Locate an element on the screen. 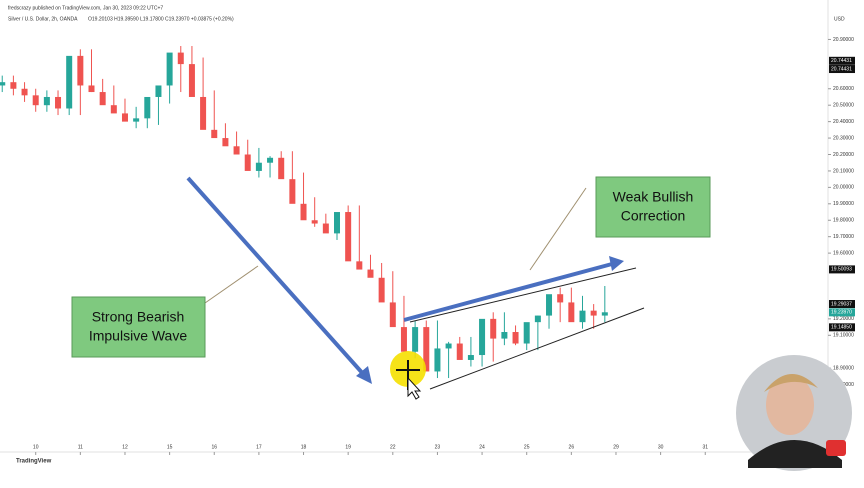 The height and width of the screenshot is (488, 864). x-tick-label: 16 is located at coordinates (214, 447).